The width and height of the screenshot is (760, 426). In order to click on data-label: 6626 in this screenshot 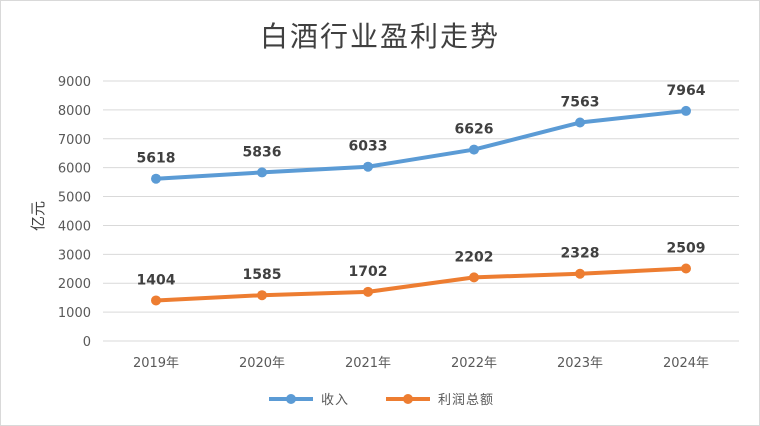, I will do `click(474, 130)`.